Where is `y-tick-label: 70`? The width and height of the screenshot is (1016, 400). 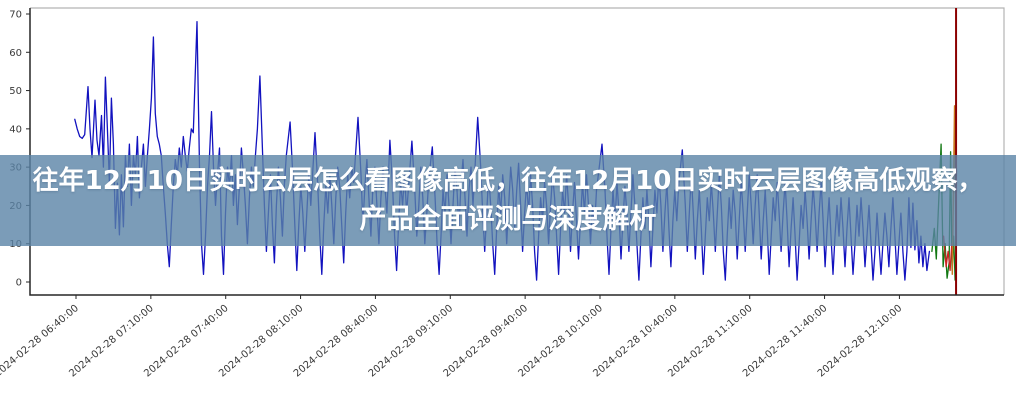
y-tick-label: 70 is located at coordinates (15, 14).